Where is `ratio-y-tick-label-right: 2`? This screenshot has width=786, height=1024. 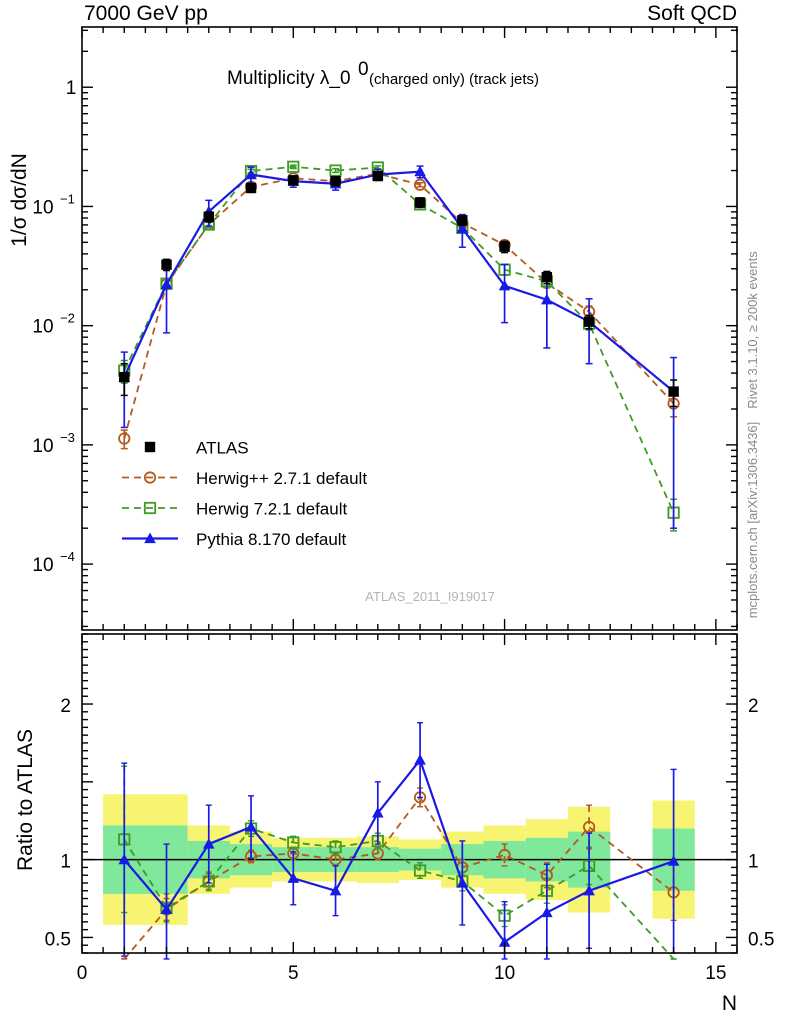 ratio-y-tick-label-right: 2 is located at coordinates (753, 706).